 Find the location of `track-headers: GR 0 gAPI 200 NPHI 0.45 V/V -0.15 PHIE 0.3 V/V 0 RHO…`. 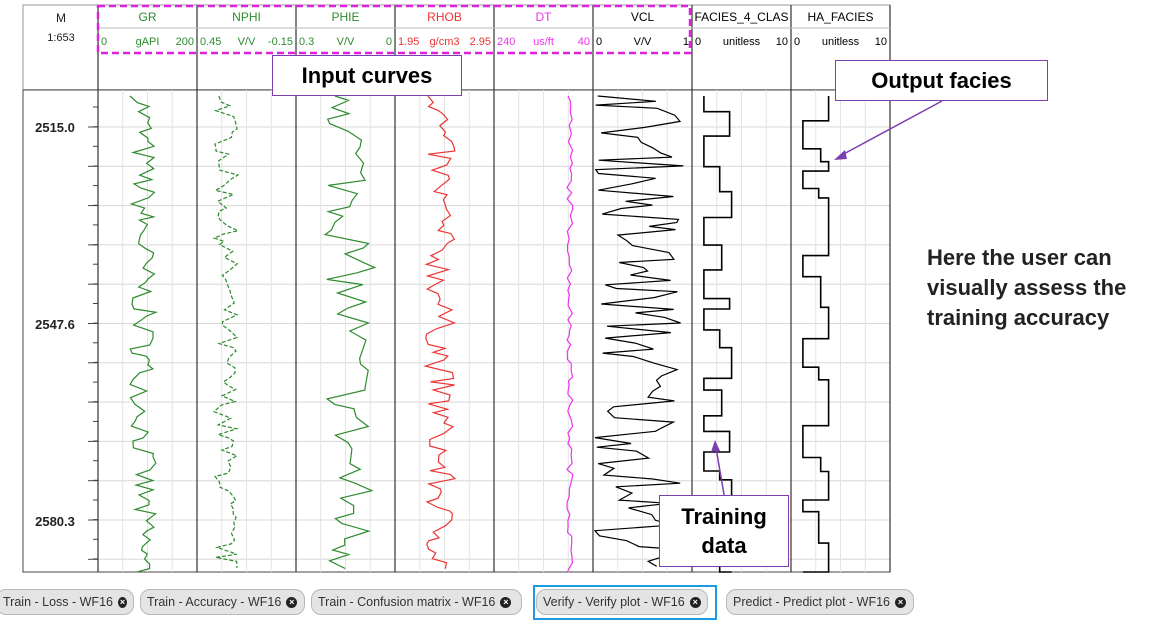

track-headers: GR 0 gAPI 200 NPHI 0.45 V/V -0.15 PHIE 0.3 V/V 0 RHO… is located at coordinates (494, 29).